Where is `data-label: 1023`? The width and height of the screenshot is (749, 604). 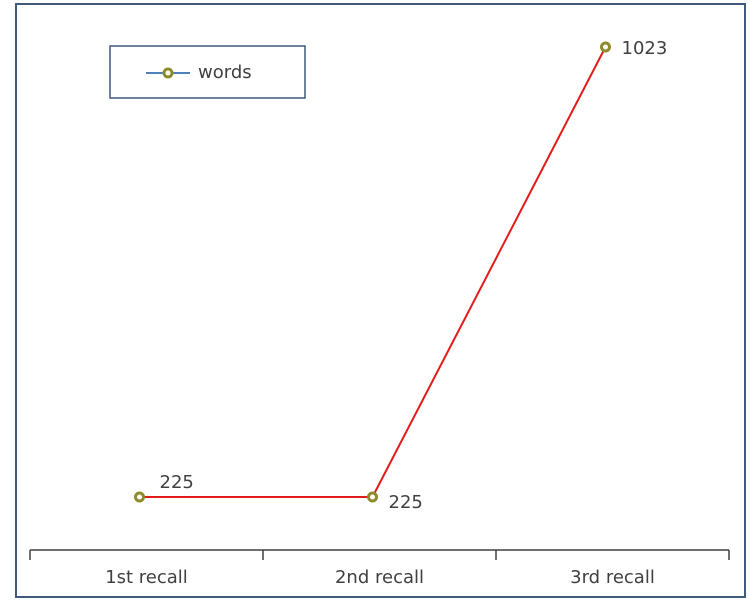
data-label: 1023 is located at coordinates (645, 48).